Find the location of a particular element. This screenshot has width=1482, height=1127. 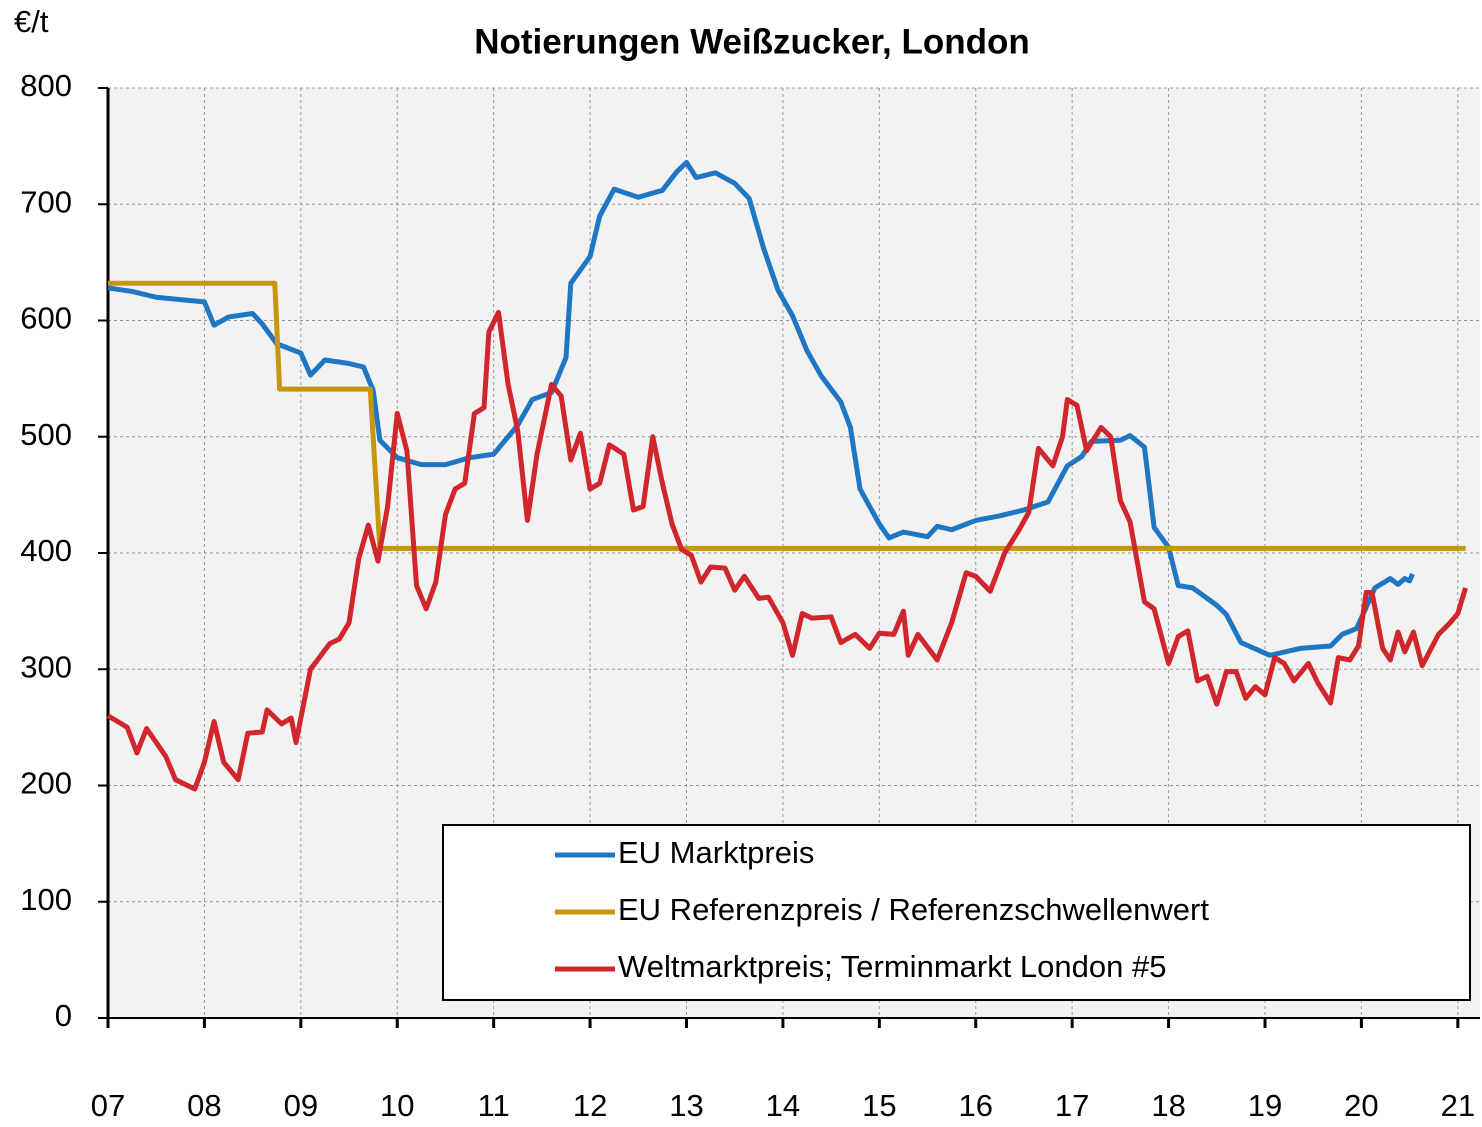

x-tick-label: 21 is located at coordinates (1458, 1105).